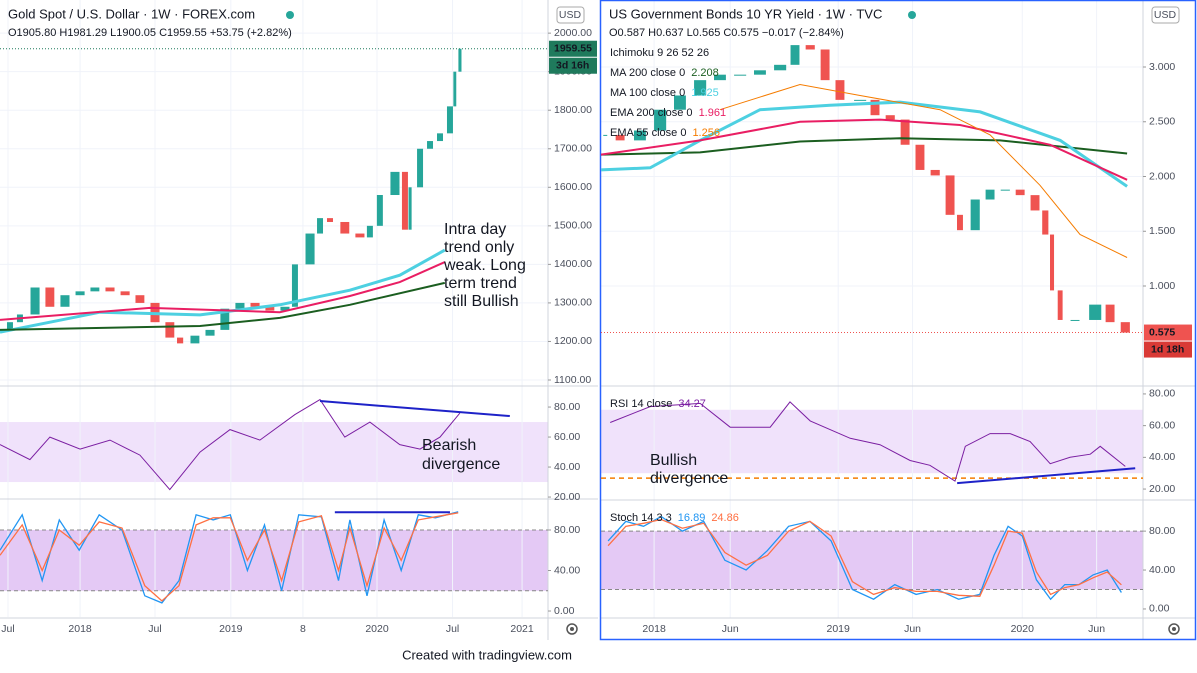  What do you see at coordinates (1167, 349) in the screenshot?
I see `countdown: 1d 18h` at bounding box center [1167, 349].